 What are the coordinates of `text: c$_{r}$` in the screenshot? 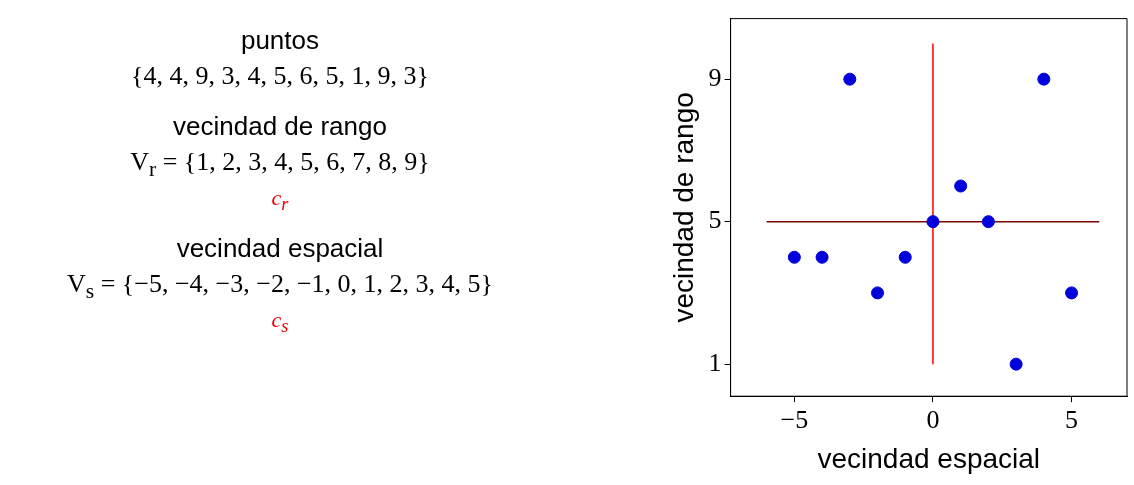 It's located at (280, 200).